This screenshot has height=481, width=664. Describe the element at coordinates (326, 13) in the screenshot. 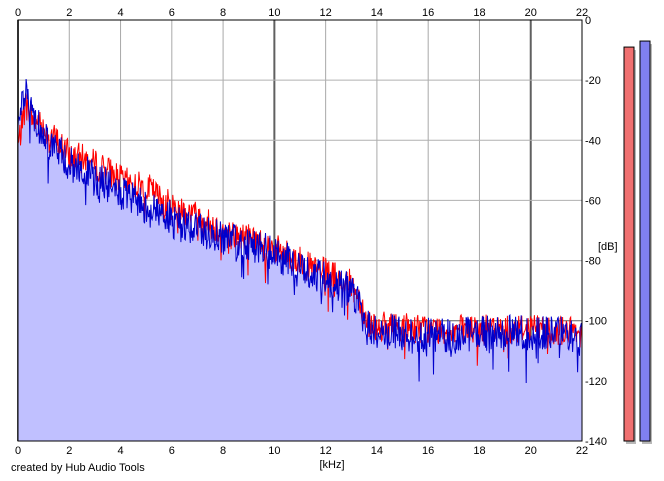

I see `x-tick-label-top: 12` at that location.